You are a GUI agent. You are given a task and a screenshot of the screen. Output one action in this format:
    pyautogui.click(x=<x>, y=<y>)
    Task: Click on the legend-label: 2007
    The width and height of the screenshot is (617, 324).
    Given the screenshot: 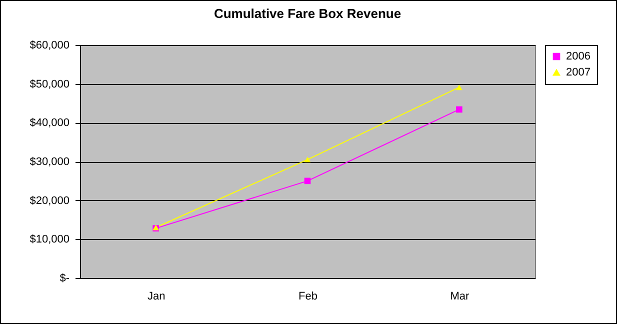 What is the action you would take?
    pyautogui.click(x=578, y=72)
    